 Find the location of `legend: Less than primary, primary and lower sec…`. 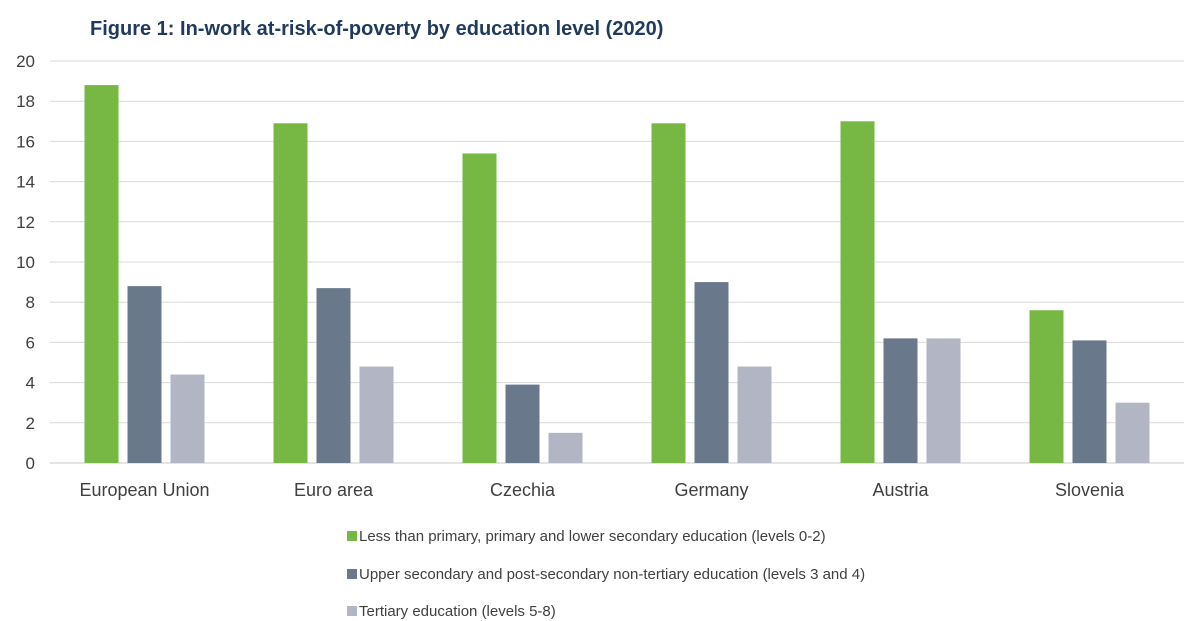

legend: Less than primary, primary and lower sec… is located at coordinates (606, 574).